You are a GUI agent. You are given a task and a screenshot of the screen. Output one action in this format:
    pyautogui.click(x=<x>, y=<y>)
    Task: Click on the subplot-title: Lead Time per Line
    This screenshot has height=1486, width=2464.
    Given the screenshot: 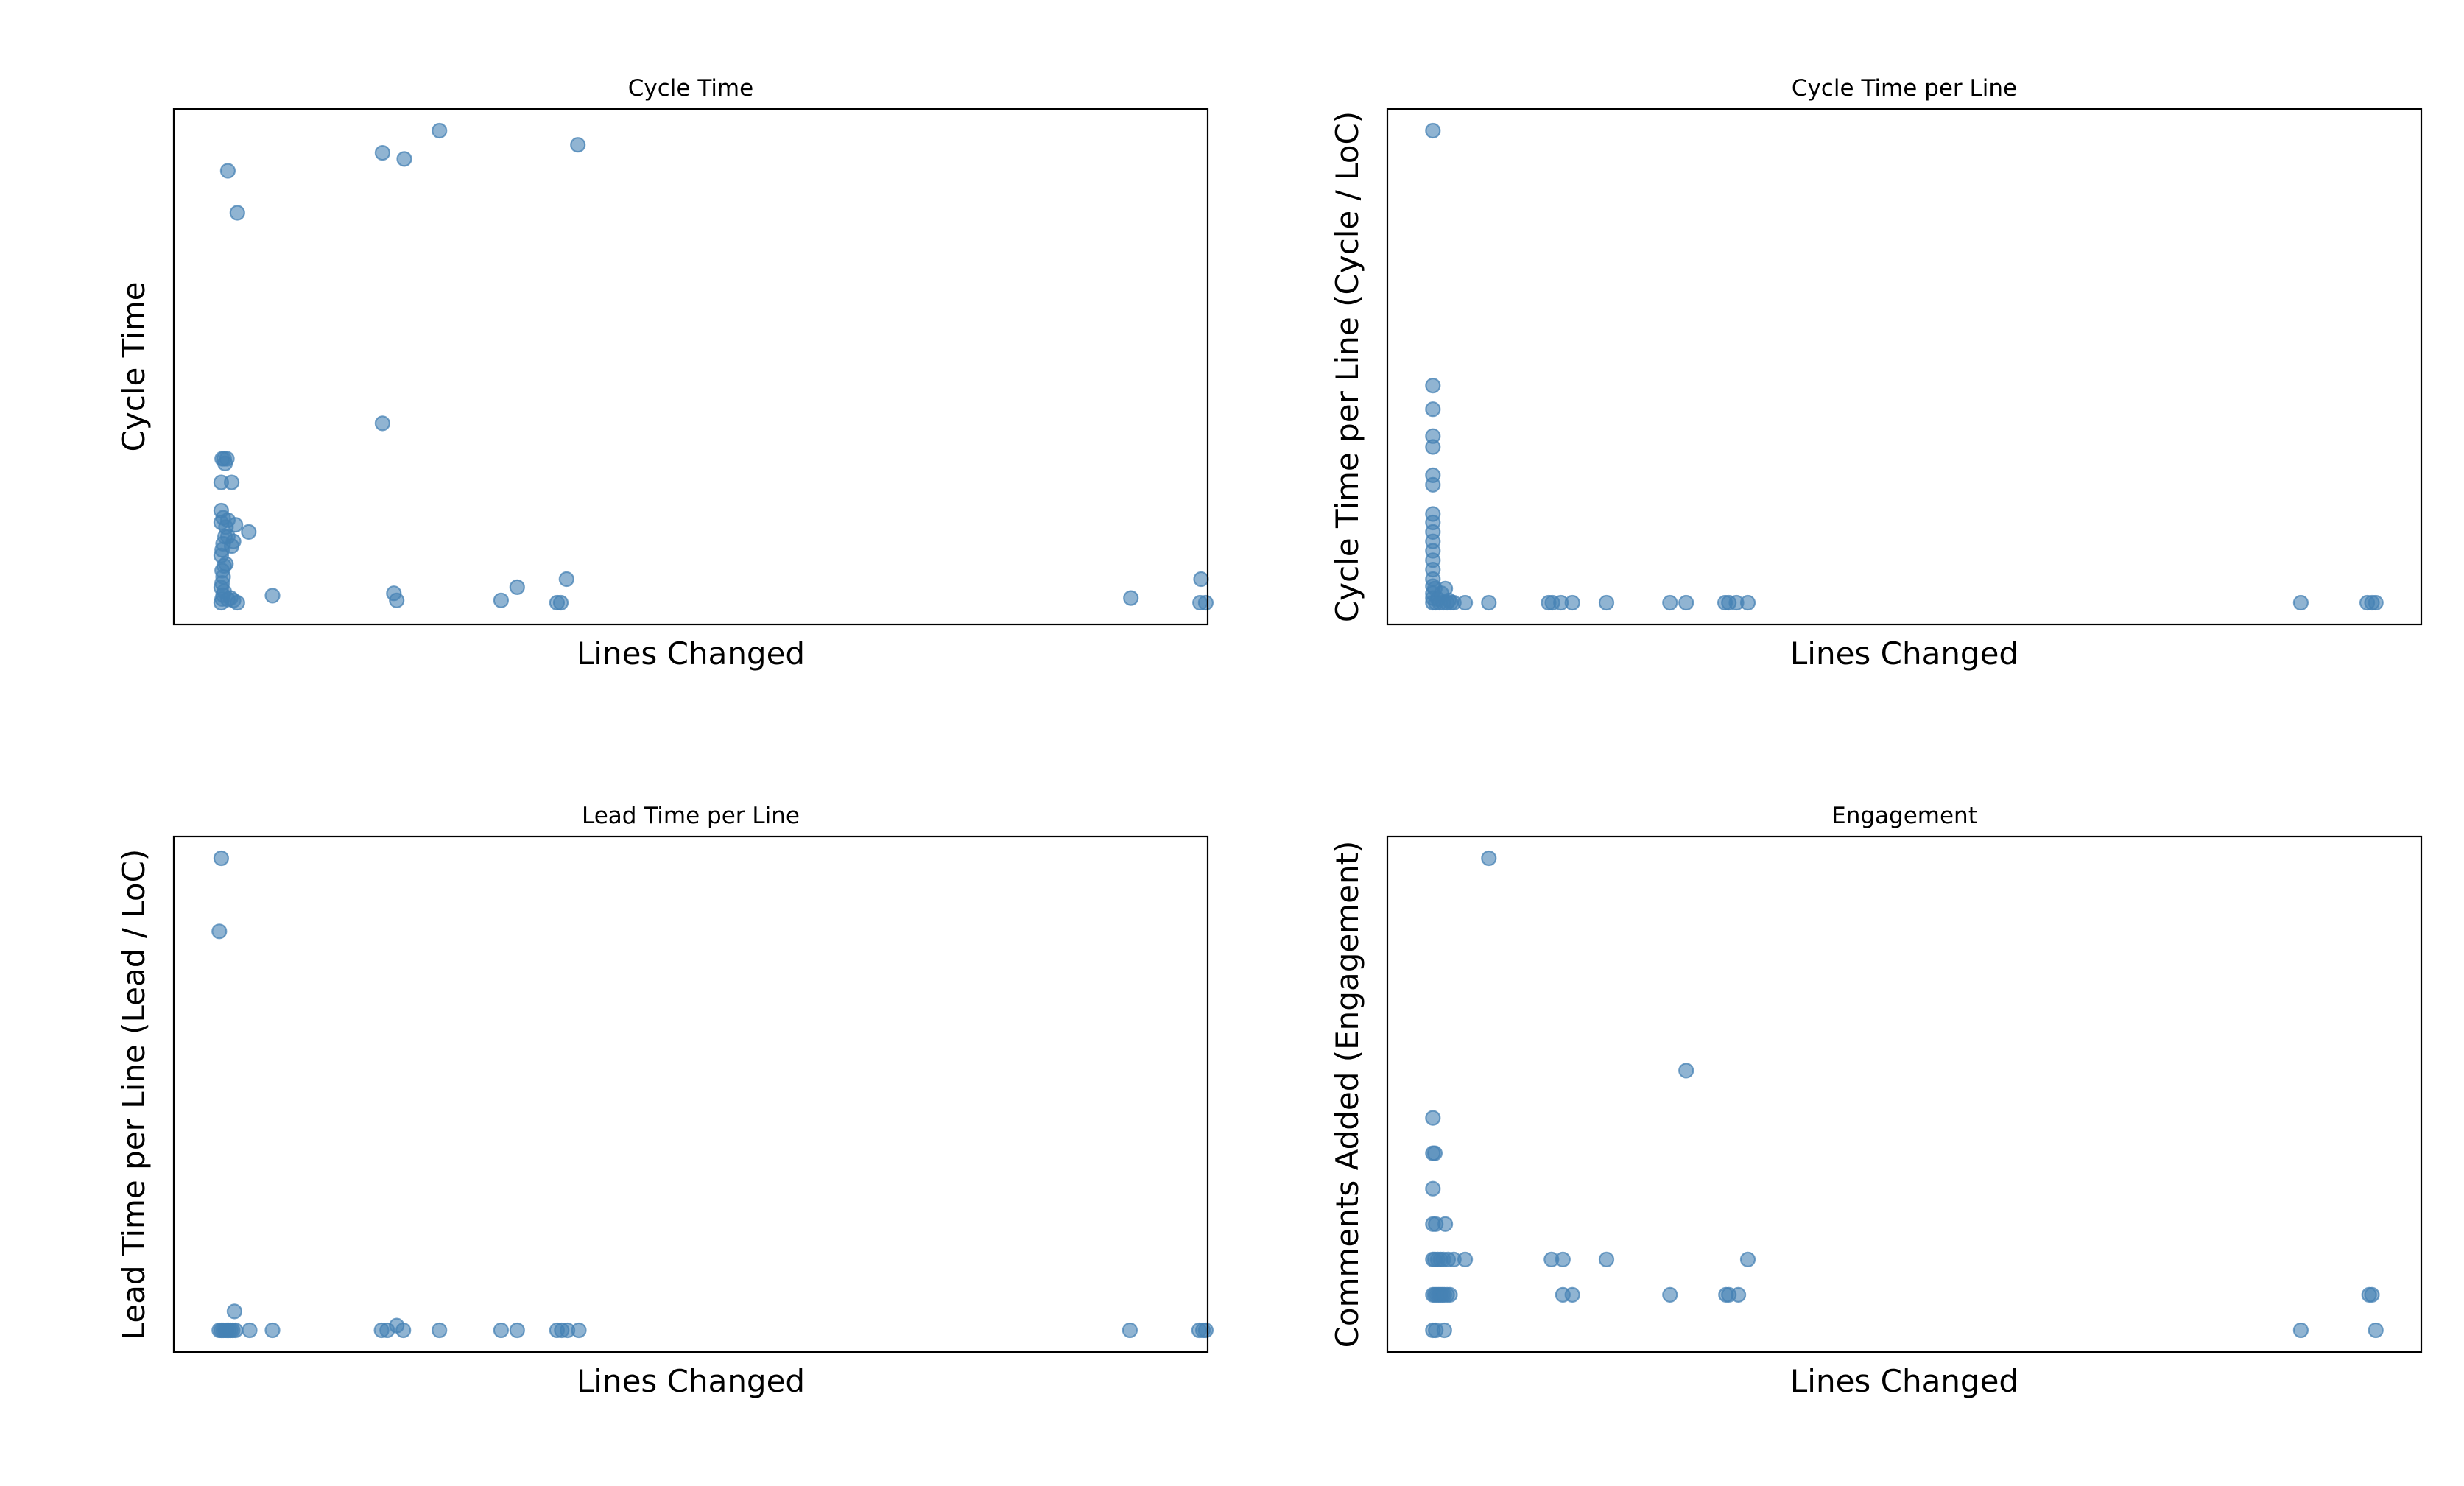 What is the action you would take?
    pyautogui.click(x=691, y=816)
    